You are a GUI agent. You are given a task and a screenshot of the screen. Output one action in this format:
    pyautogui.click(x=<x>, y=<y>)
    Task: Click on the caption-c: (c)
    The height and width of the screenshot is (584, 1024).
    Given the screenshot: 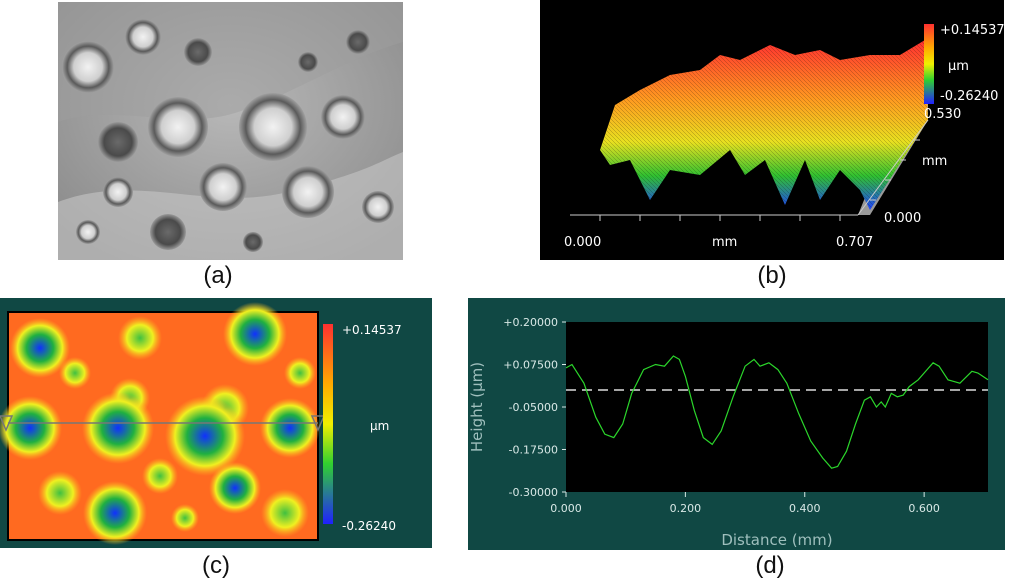 What is the action you would take?
    pyautogui.click(x=216, y=565)
    